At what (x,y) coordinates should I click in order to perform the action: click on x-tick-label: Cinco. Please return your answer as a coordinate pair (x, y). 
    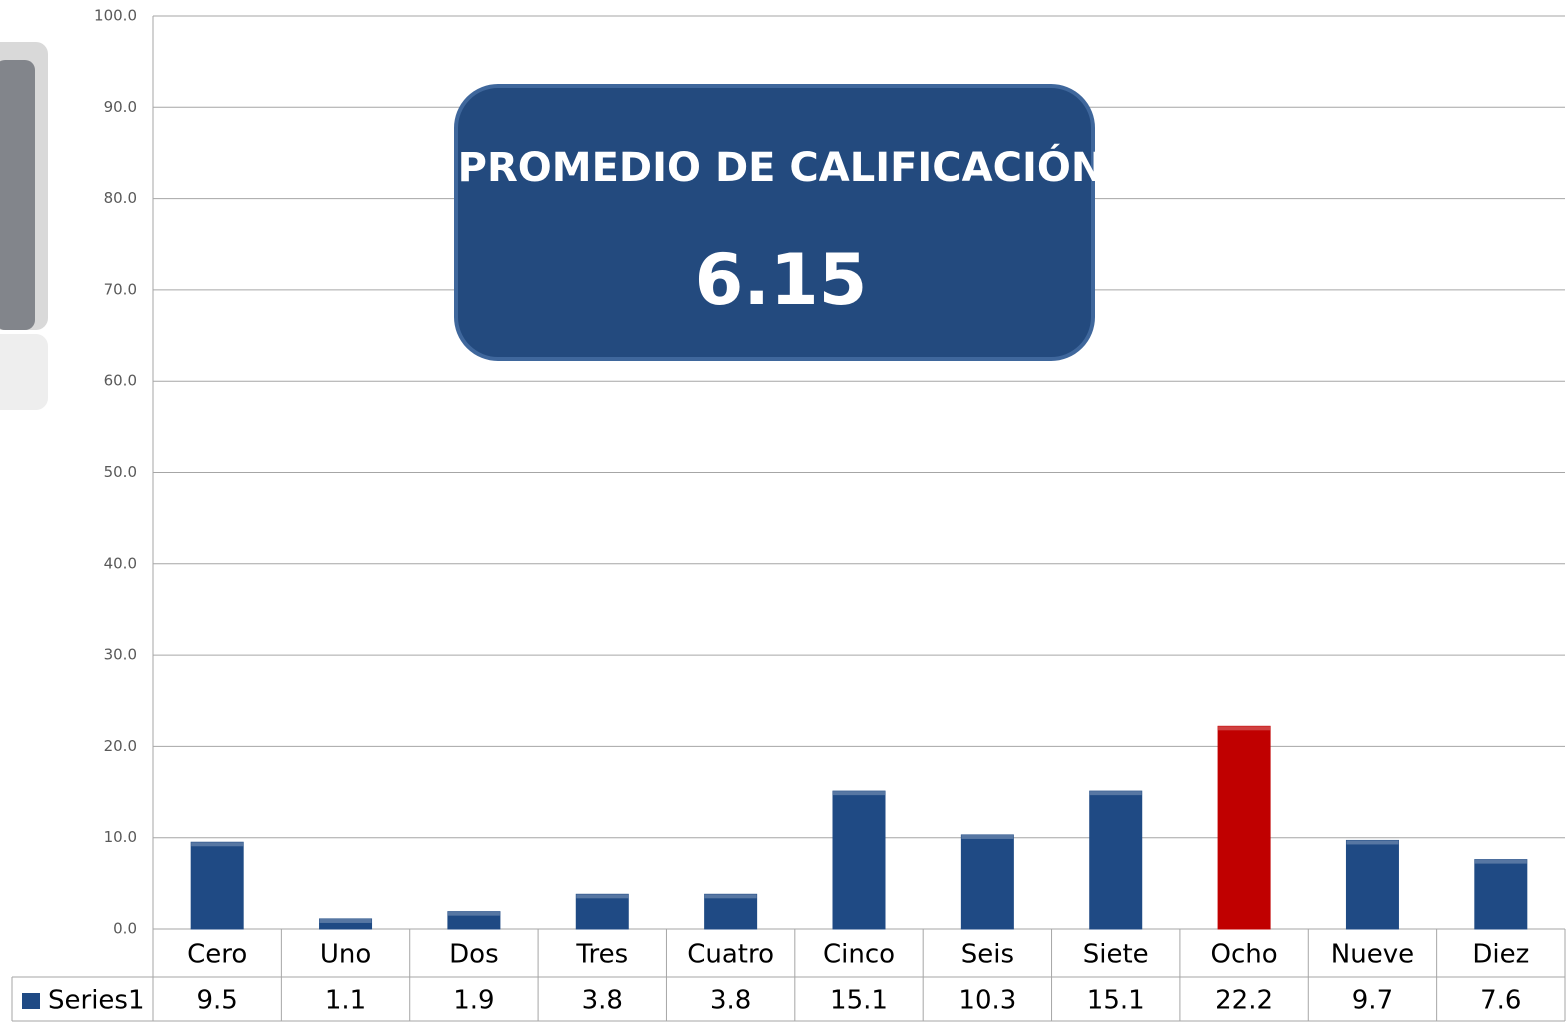
    Looking at the image, I should click on (859, 955).